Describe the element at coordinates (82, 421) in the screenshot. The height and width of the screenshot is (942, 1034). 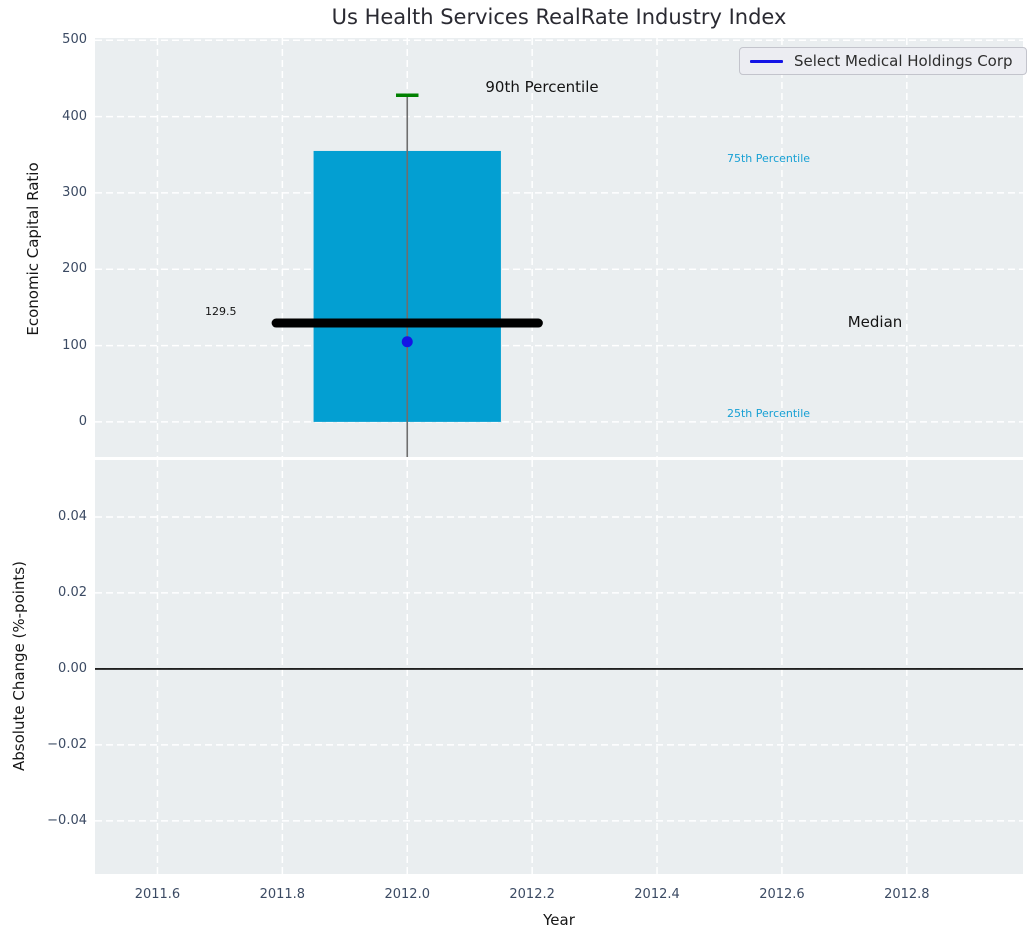
I see `y-tick-label-top: 0` at that location.